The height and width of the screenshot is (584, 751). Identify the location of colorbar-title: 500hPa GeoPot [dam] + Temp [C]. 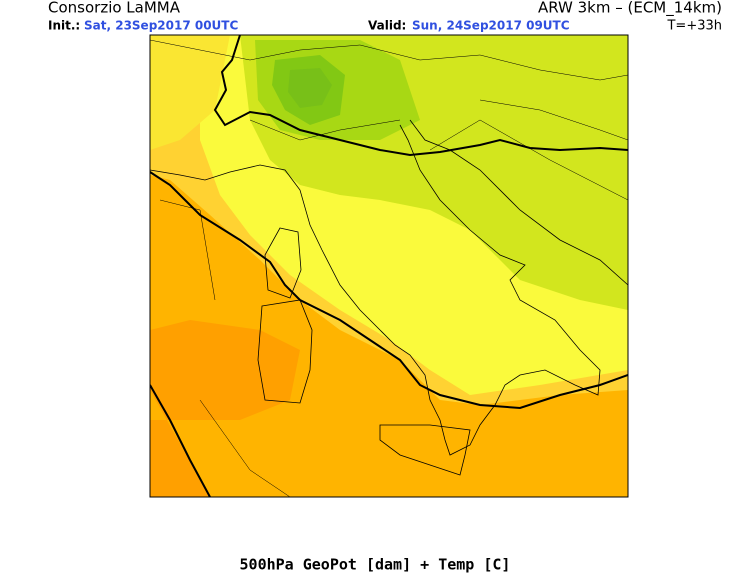
(375, 565).